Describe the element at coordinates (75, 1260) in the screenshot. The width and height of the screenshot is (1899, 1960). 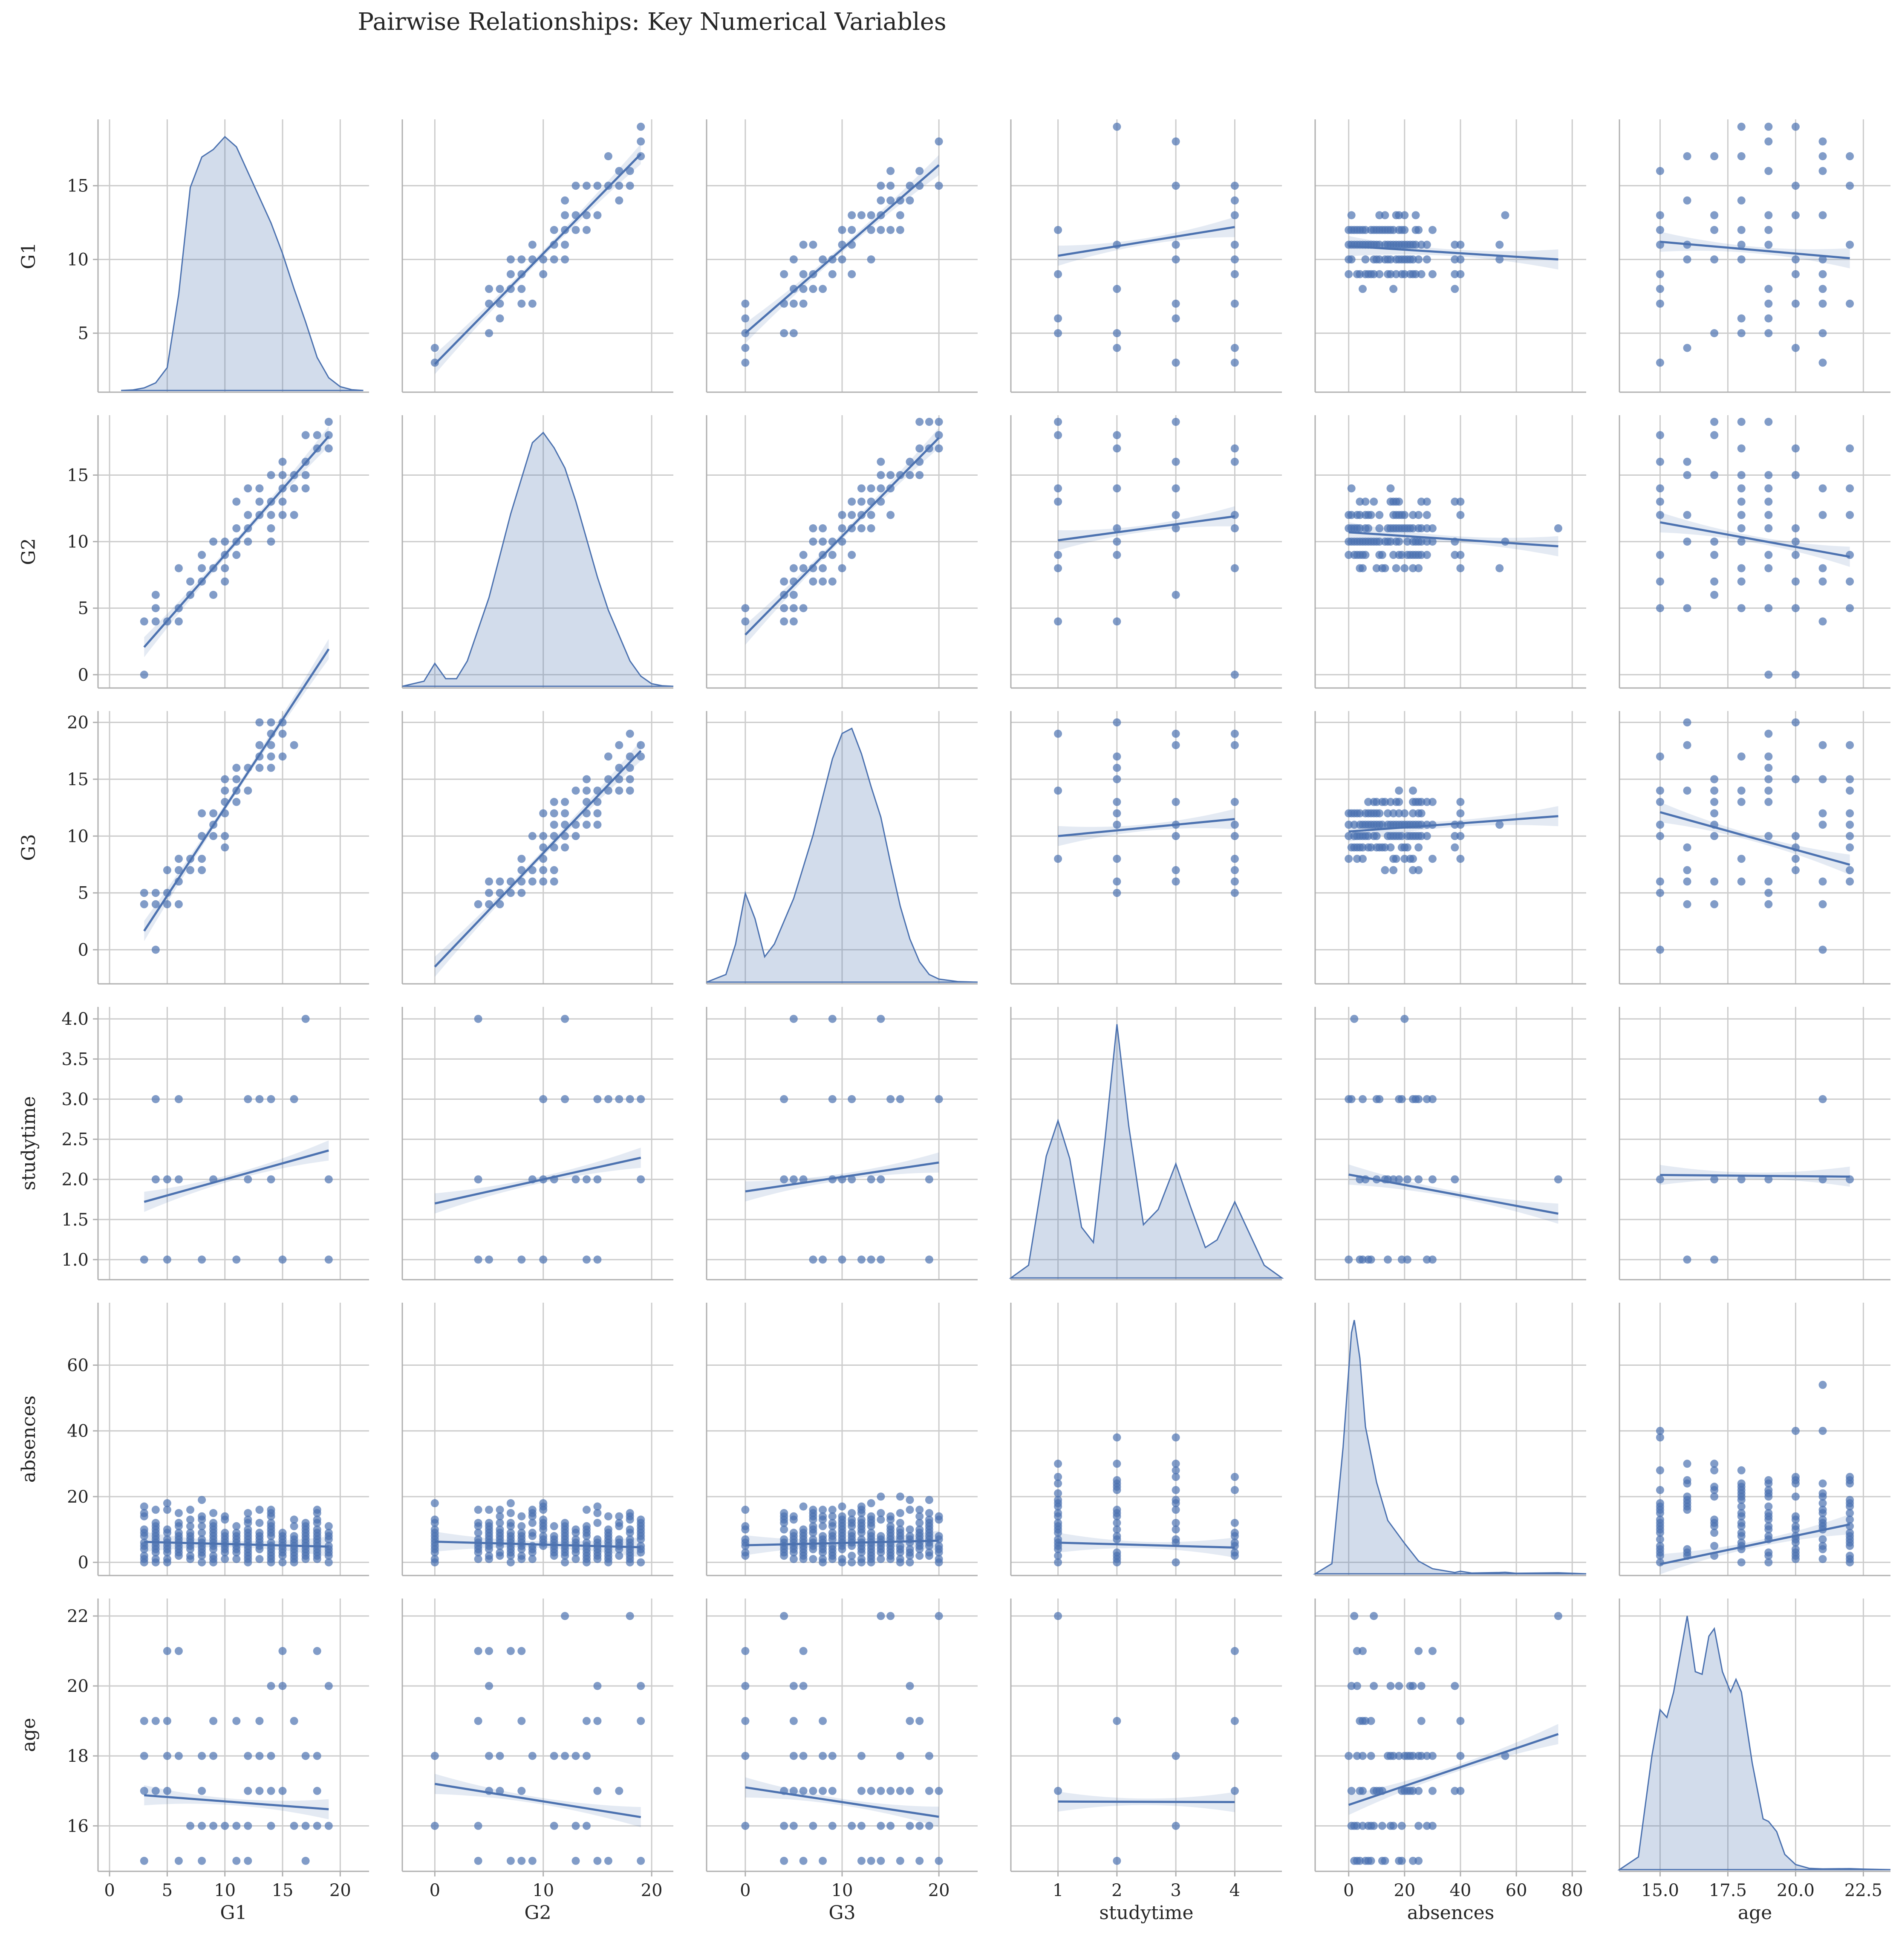
I see `y-tick-label: 1.0` at that location.